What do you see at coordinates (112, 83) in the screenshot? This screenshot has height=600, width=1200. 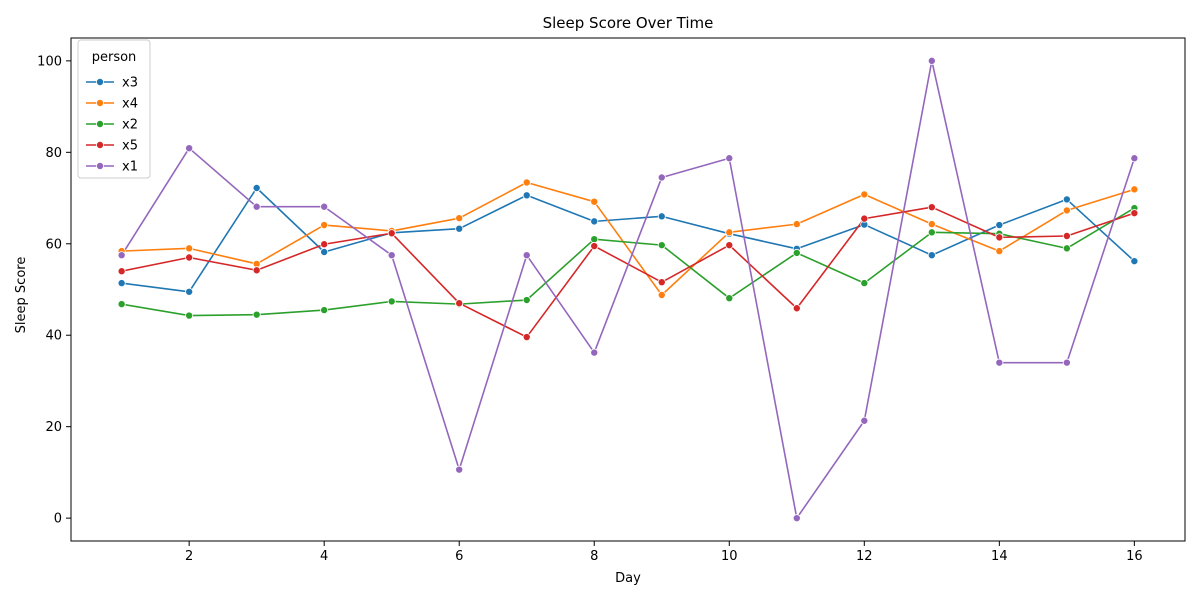 I see `legend-item-x3: x3` at bounding box center [112, 83].